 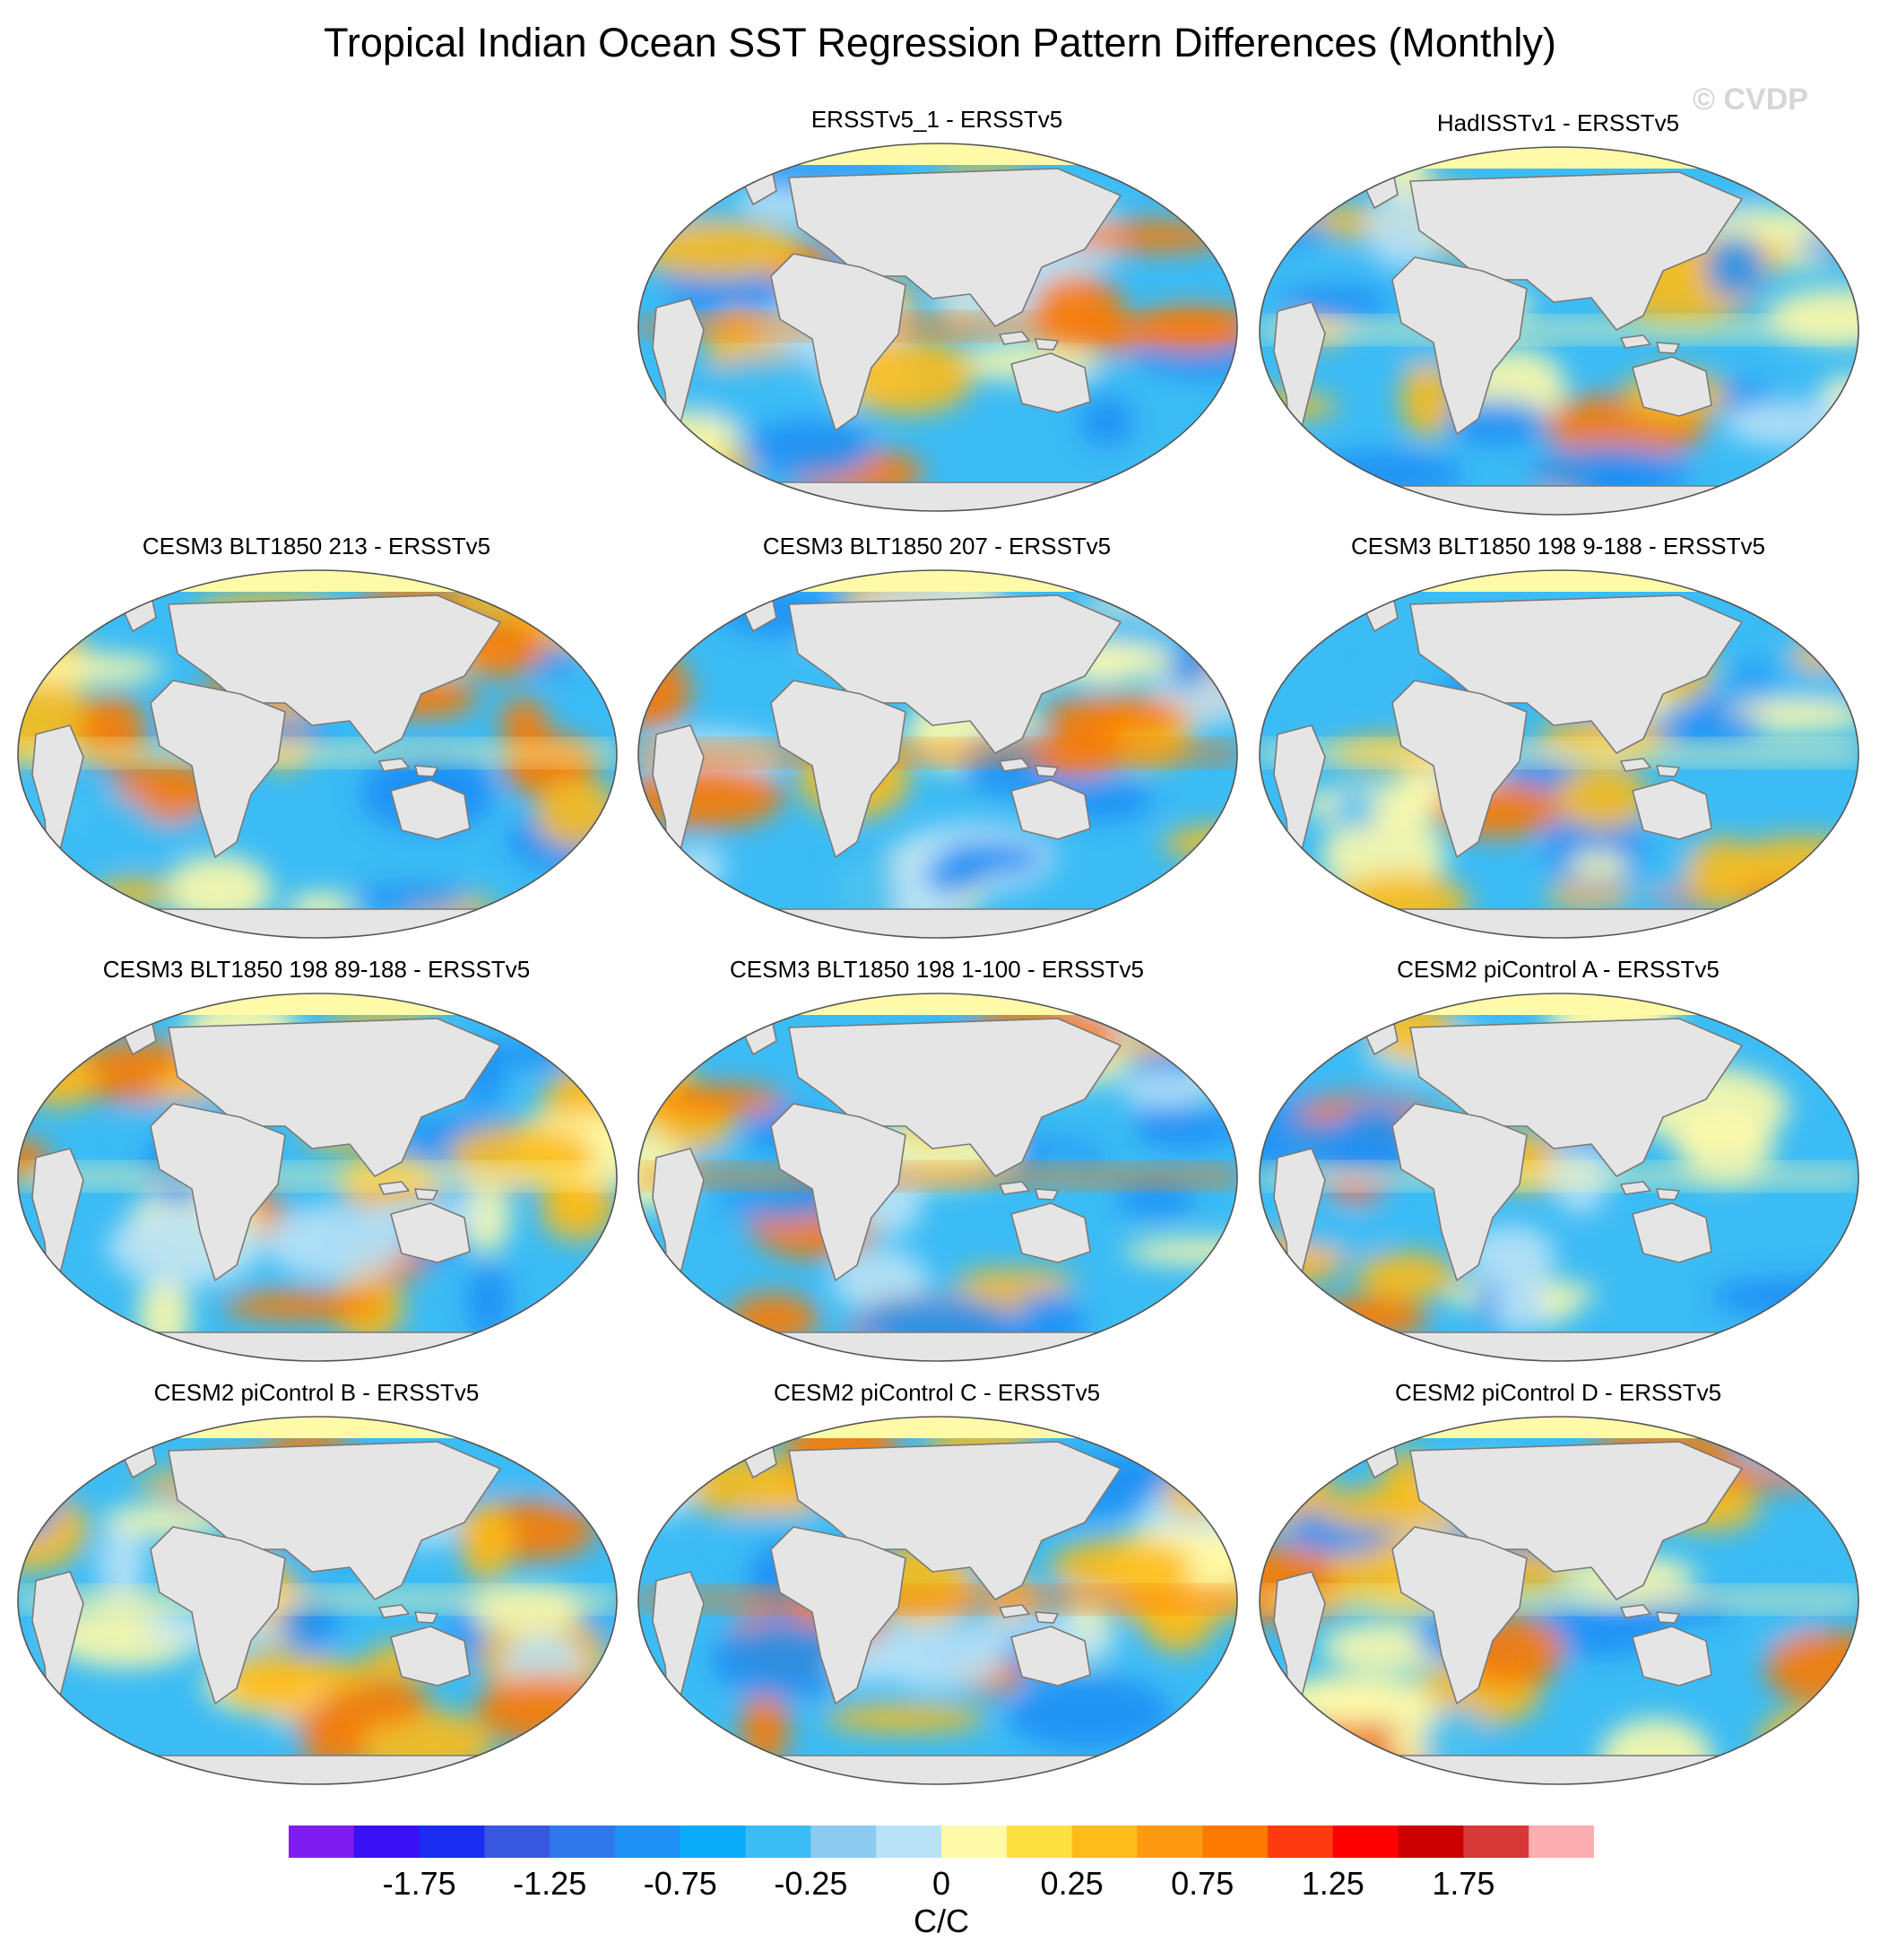 I want to click on colorbar-tick-label: 0, so click(x=941, y=1883).